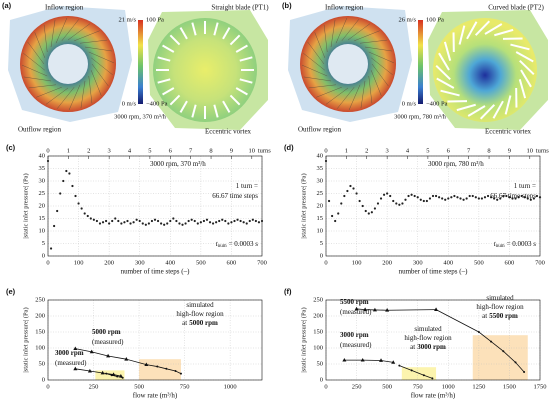  Describe the element at coordinates (503, 316) in the screenshot. I see `annotation-part: 5500 rpm` at that location.